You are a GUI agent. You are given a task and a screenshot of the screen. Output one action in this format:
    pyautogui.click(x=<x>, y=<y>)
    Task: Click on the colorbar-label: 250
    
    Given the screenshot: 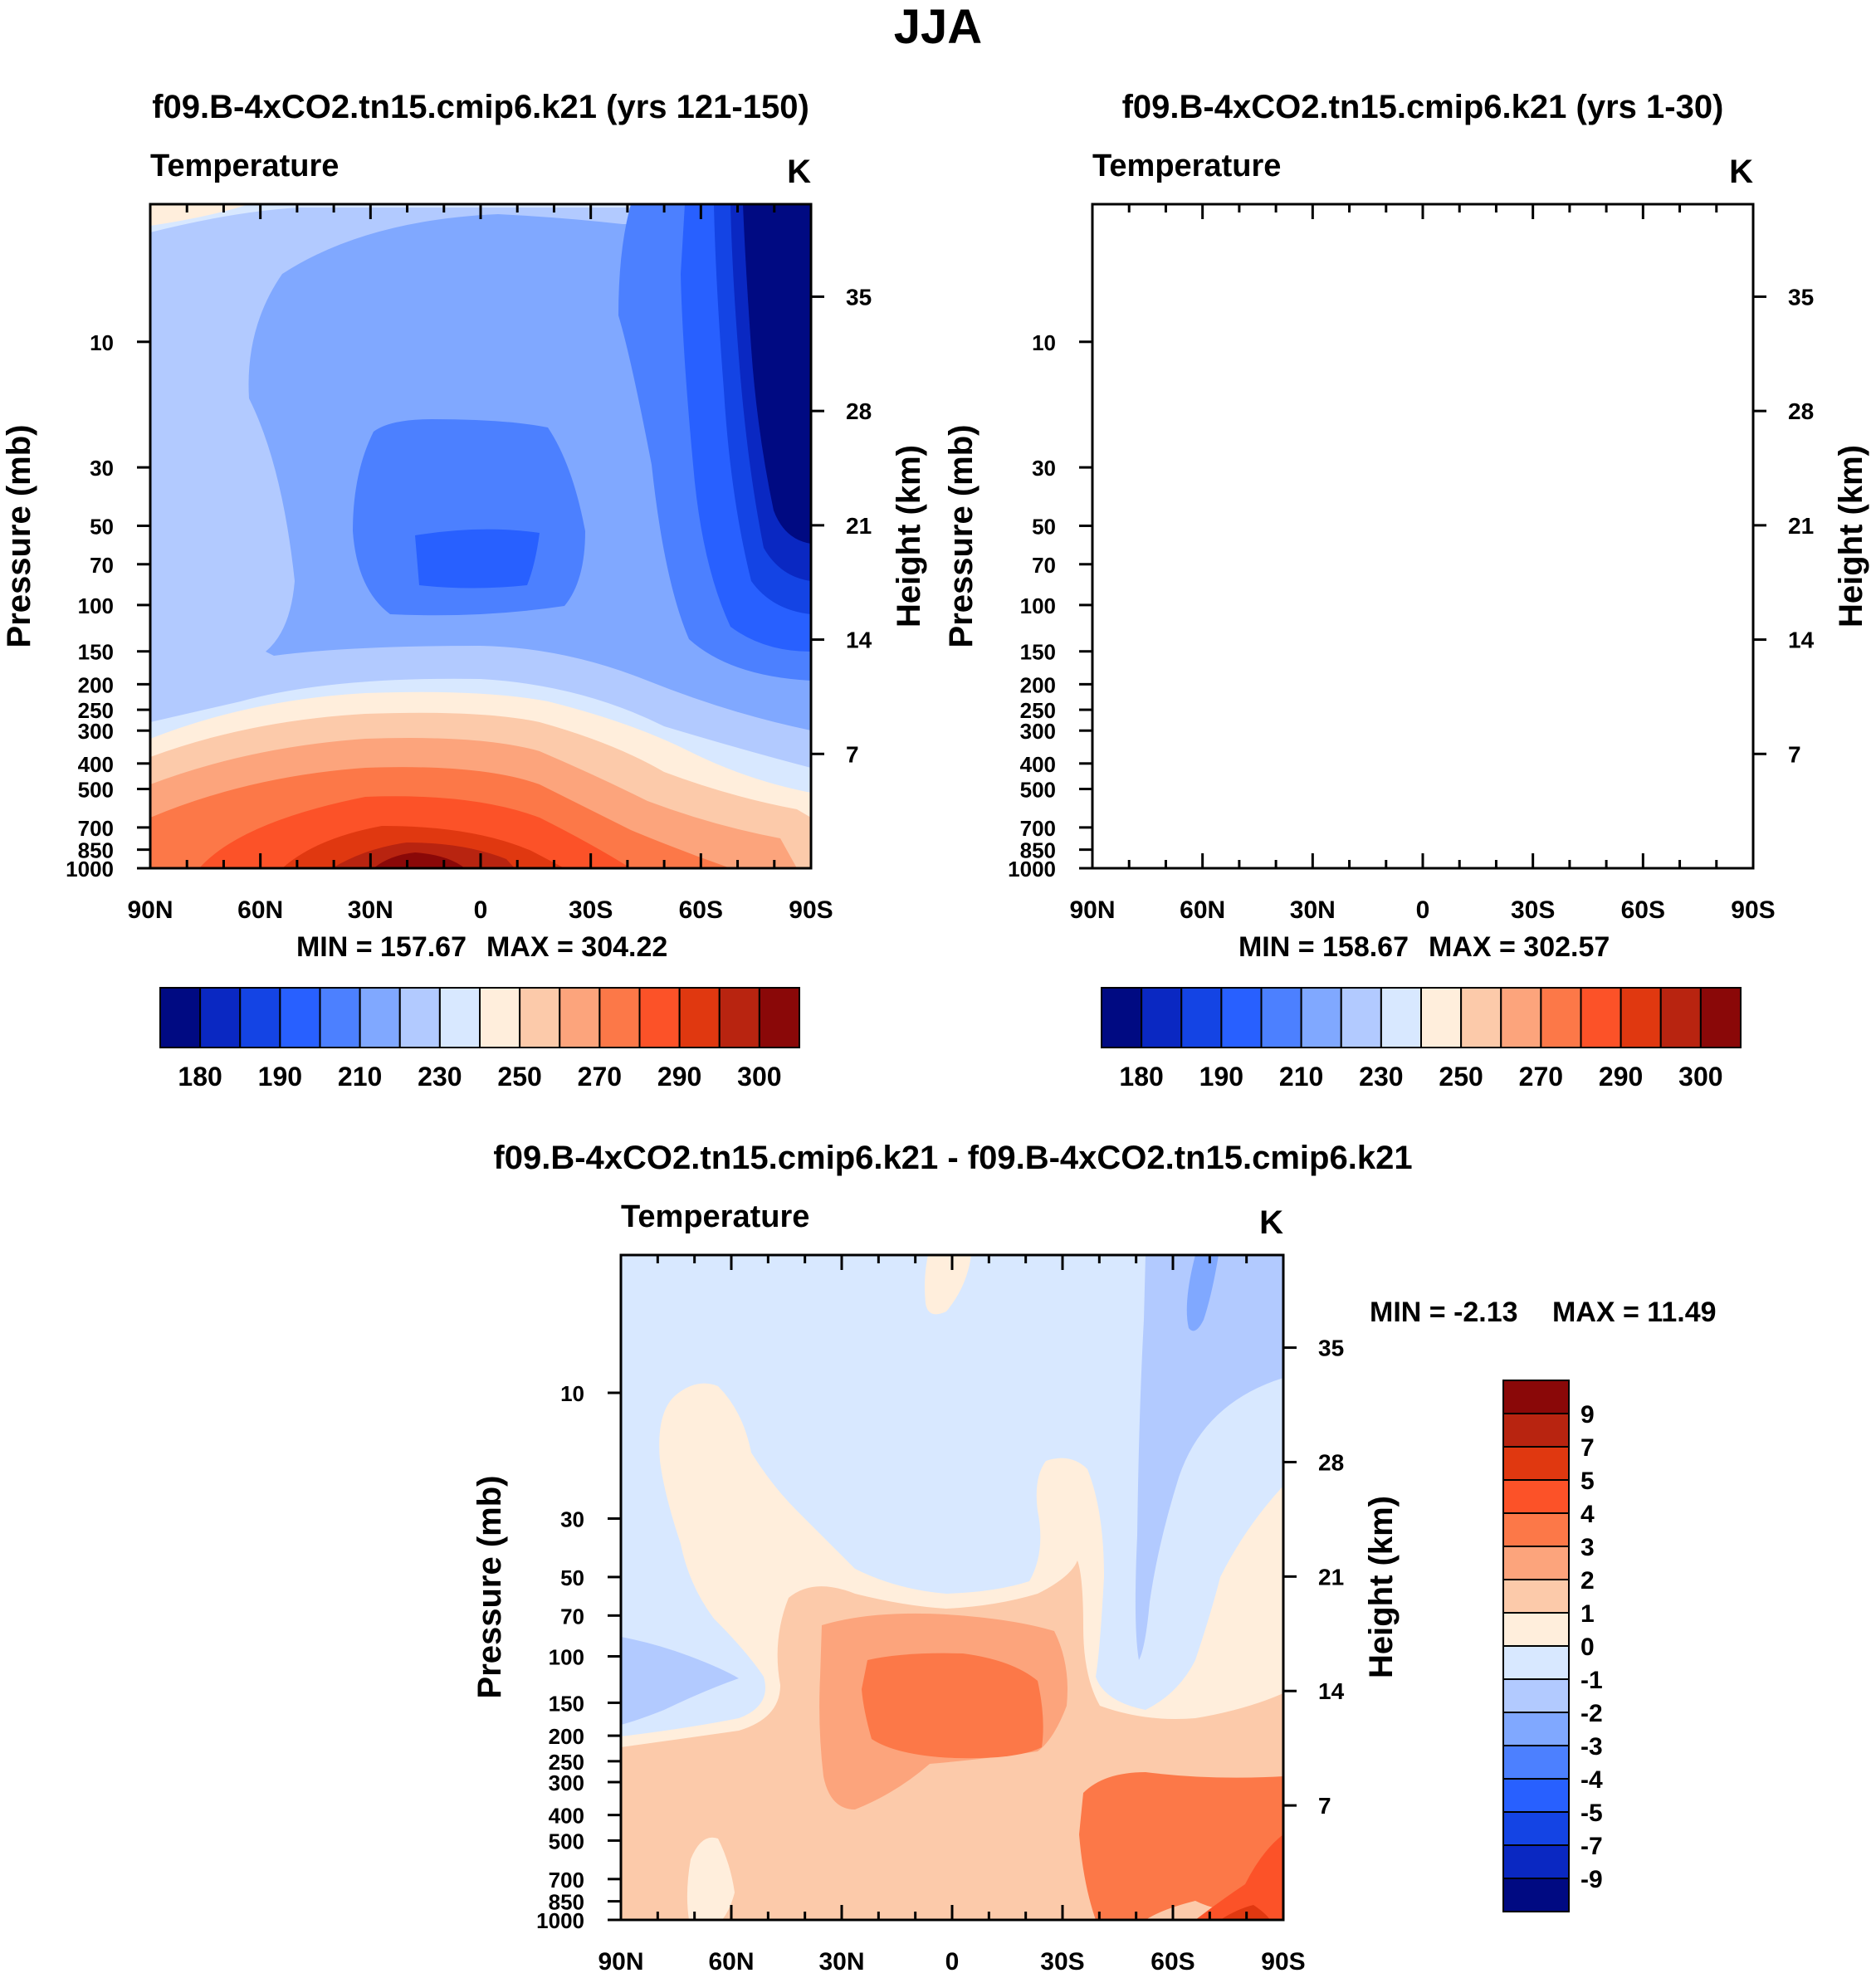 What is the action you would take?
    pyautogui.click(x=519, y=1077)
    